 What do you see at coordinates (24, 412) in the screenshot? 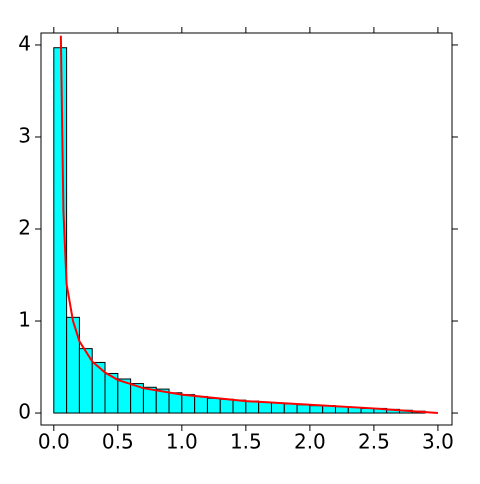
I see `y-tick-label: 0` at bounding box center [24, 412].